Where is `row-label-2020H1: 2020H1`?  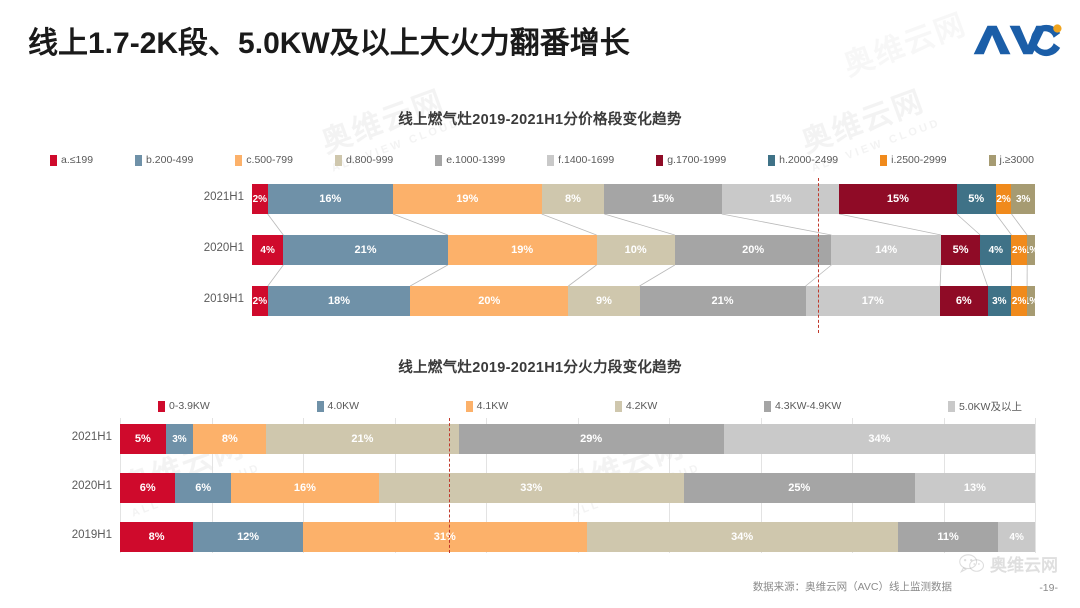
row-label-2020H1: 2020H1 is located at coordinates (91, 486).